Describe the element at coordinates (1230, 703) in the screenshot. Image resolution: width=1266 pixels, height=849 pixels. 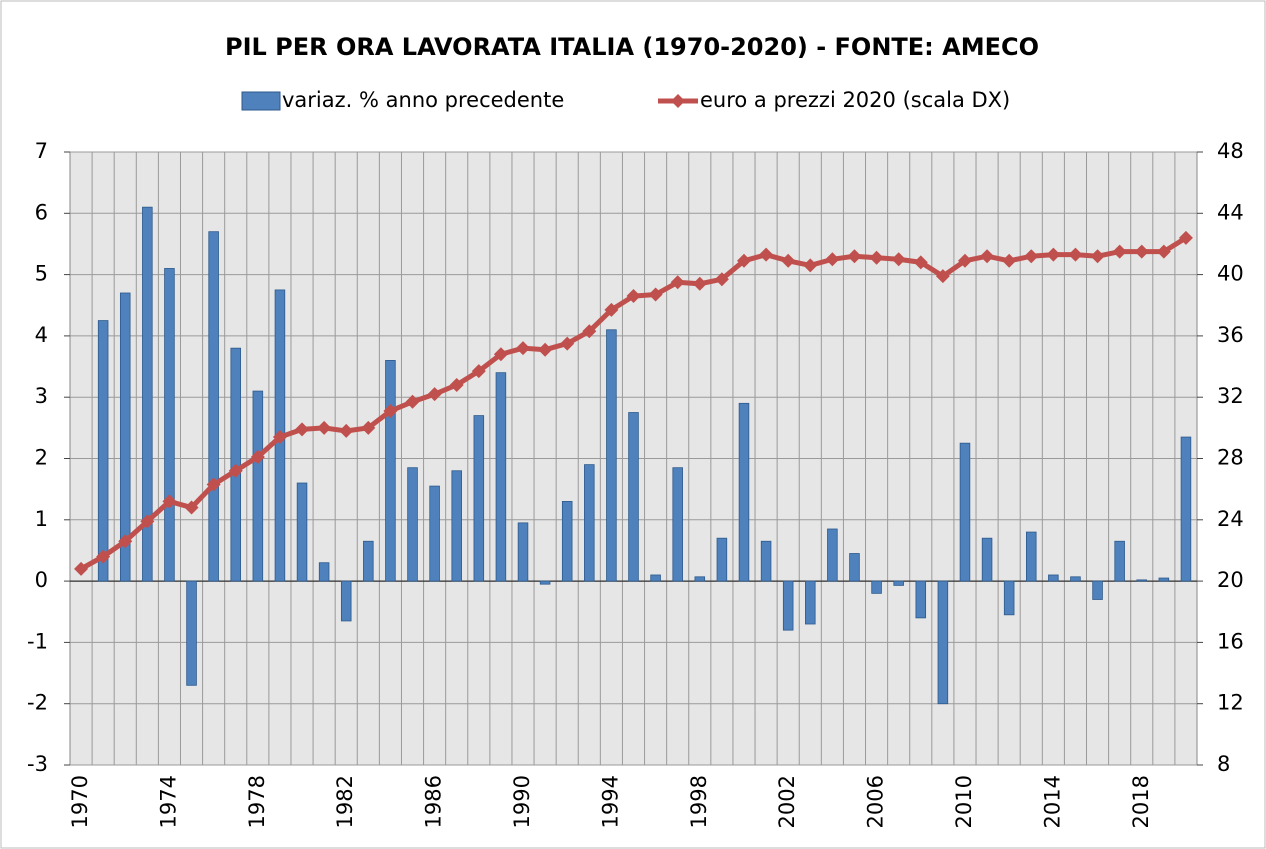
I see `y2-tick-label: 12` at that location.